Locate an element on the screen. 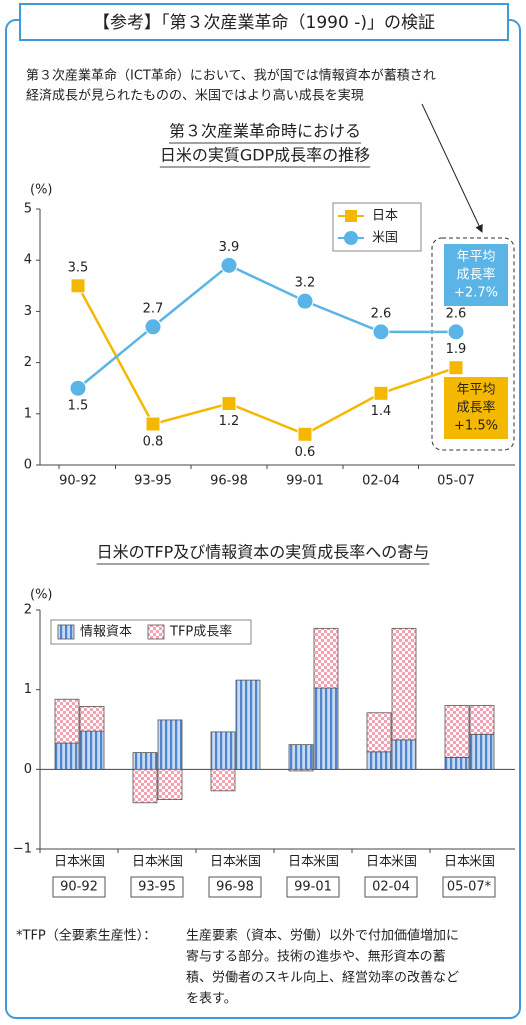 The width and height of the screenshot is (526, 1025). chart-title: 日米のTFP及び情報資本の実質成長率への寄与 is located at coordinates (263, 552).